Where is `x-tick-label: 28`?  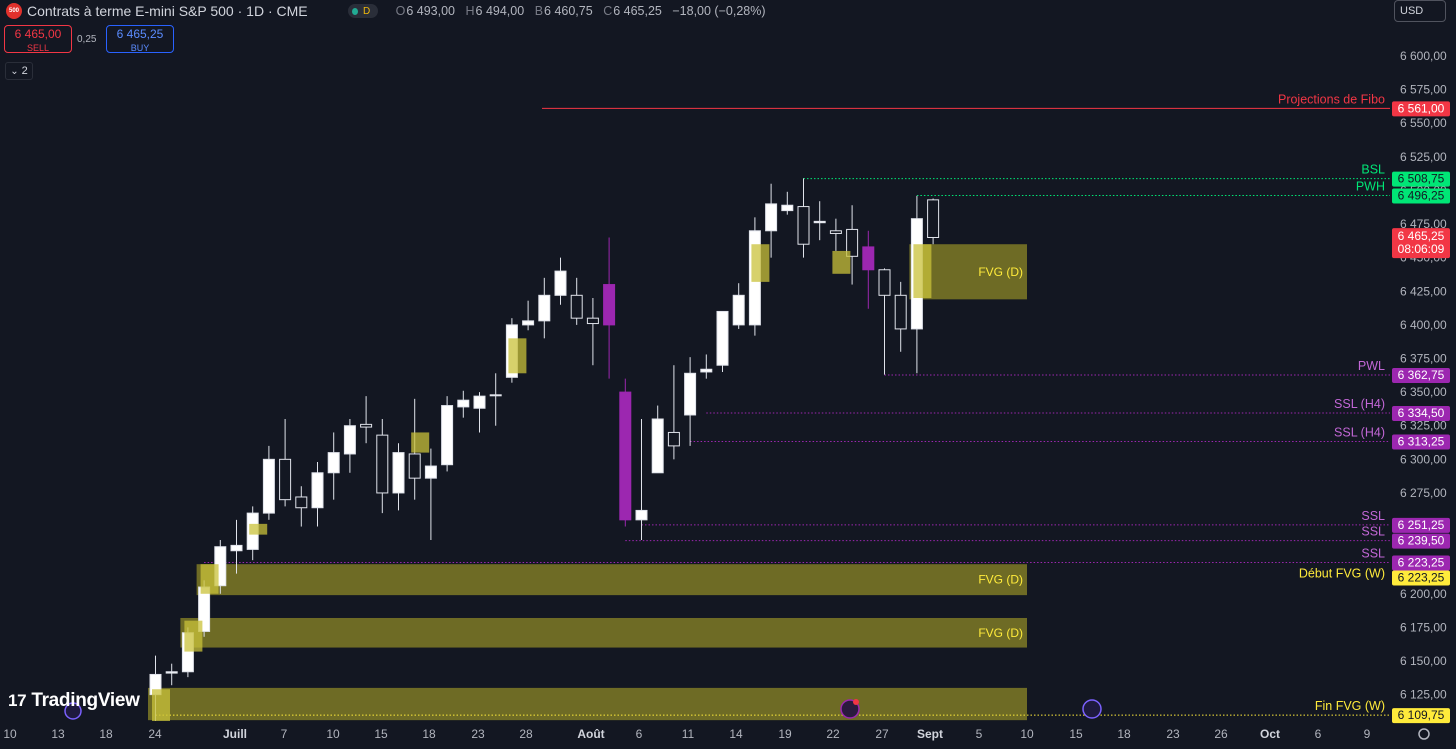
x-tick-label: 28 is located at coordinates (526, 734).